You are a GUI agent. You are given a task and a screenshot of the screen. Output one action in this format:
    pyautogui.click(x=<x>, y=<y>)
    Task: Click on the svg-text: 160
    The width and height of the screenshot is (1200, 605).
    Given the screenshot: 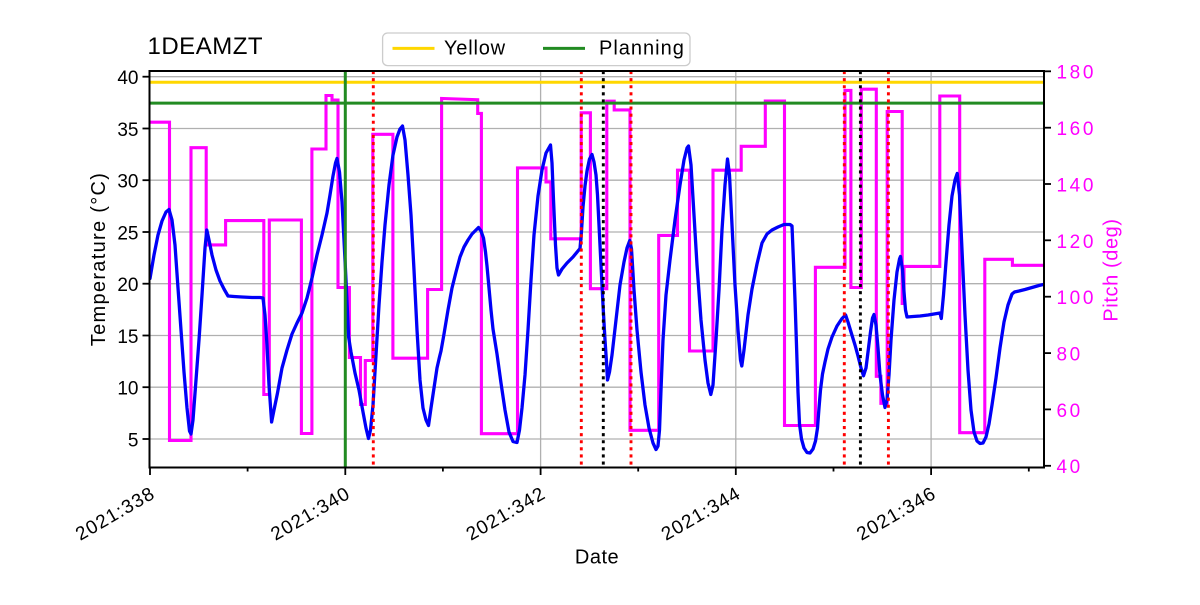 What is the action you would take?
    pyautogui.click(x=1077, y=129)
    